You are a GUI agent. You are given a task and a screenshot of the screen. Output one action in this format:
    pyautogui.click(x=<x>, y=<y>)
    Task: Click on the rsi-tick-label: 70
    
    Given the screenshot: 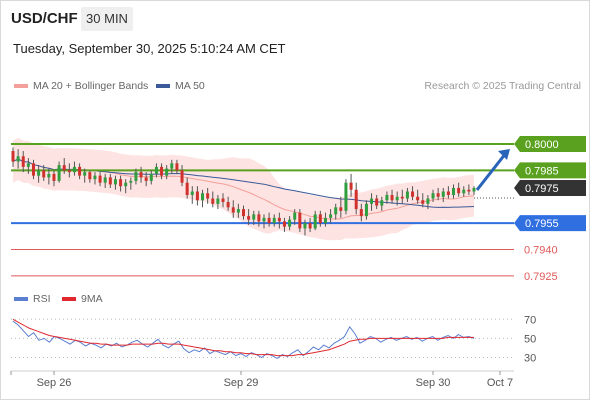 What is the action you would take?
    pyautogui.click(x=530, y=320)
    